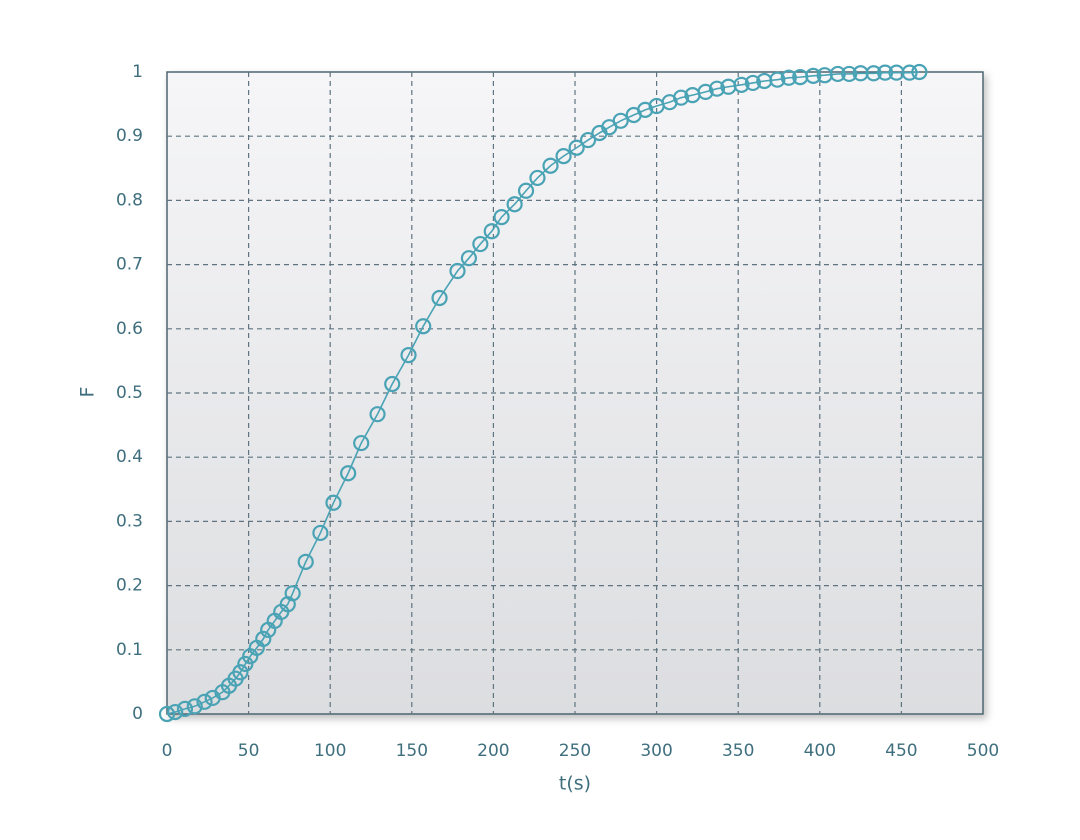 This screenshot has width=1080, height=840. What do you see at coordinates (575, 784) in the screenshot?
I see `x-axis-label: t(s)` at bounding box center [575, 784].